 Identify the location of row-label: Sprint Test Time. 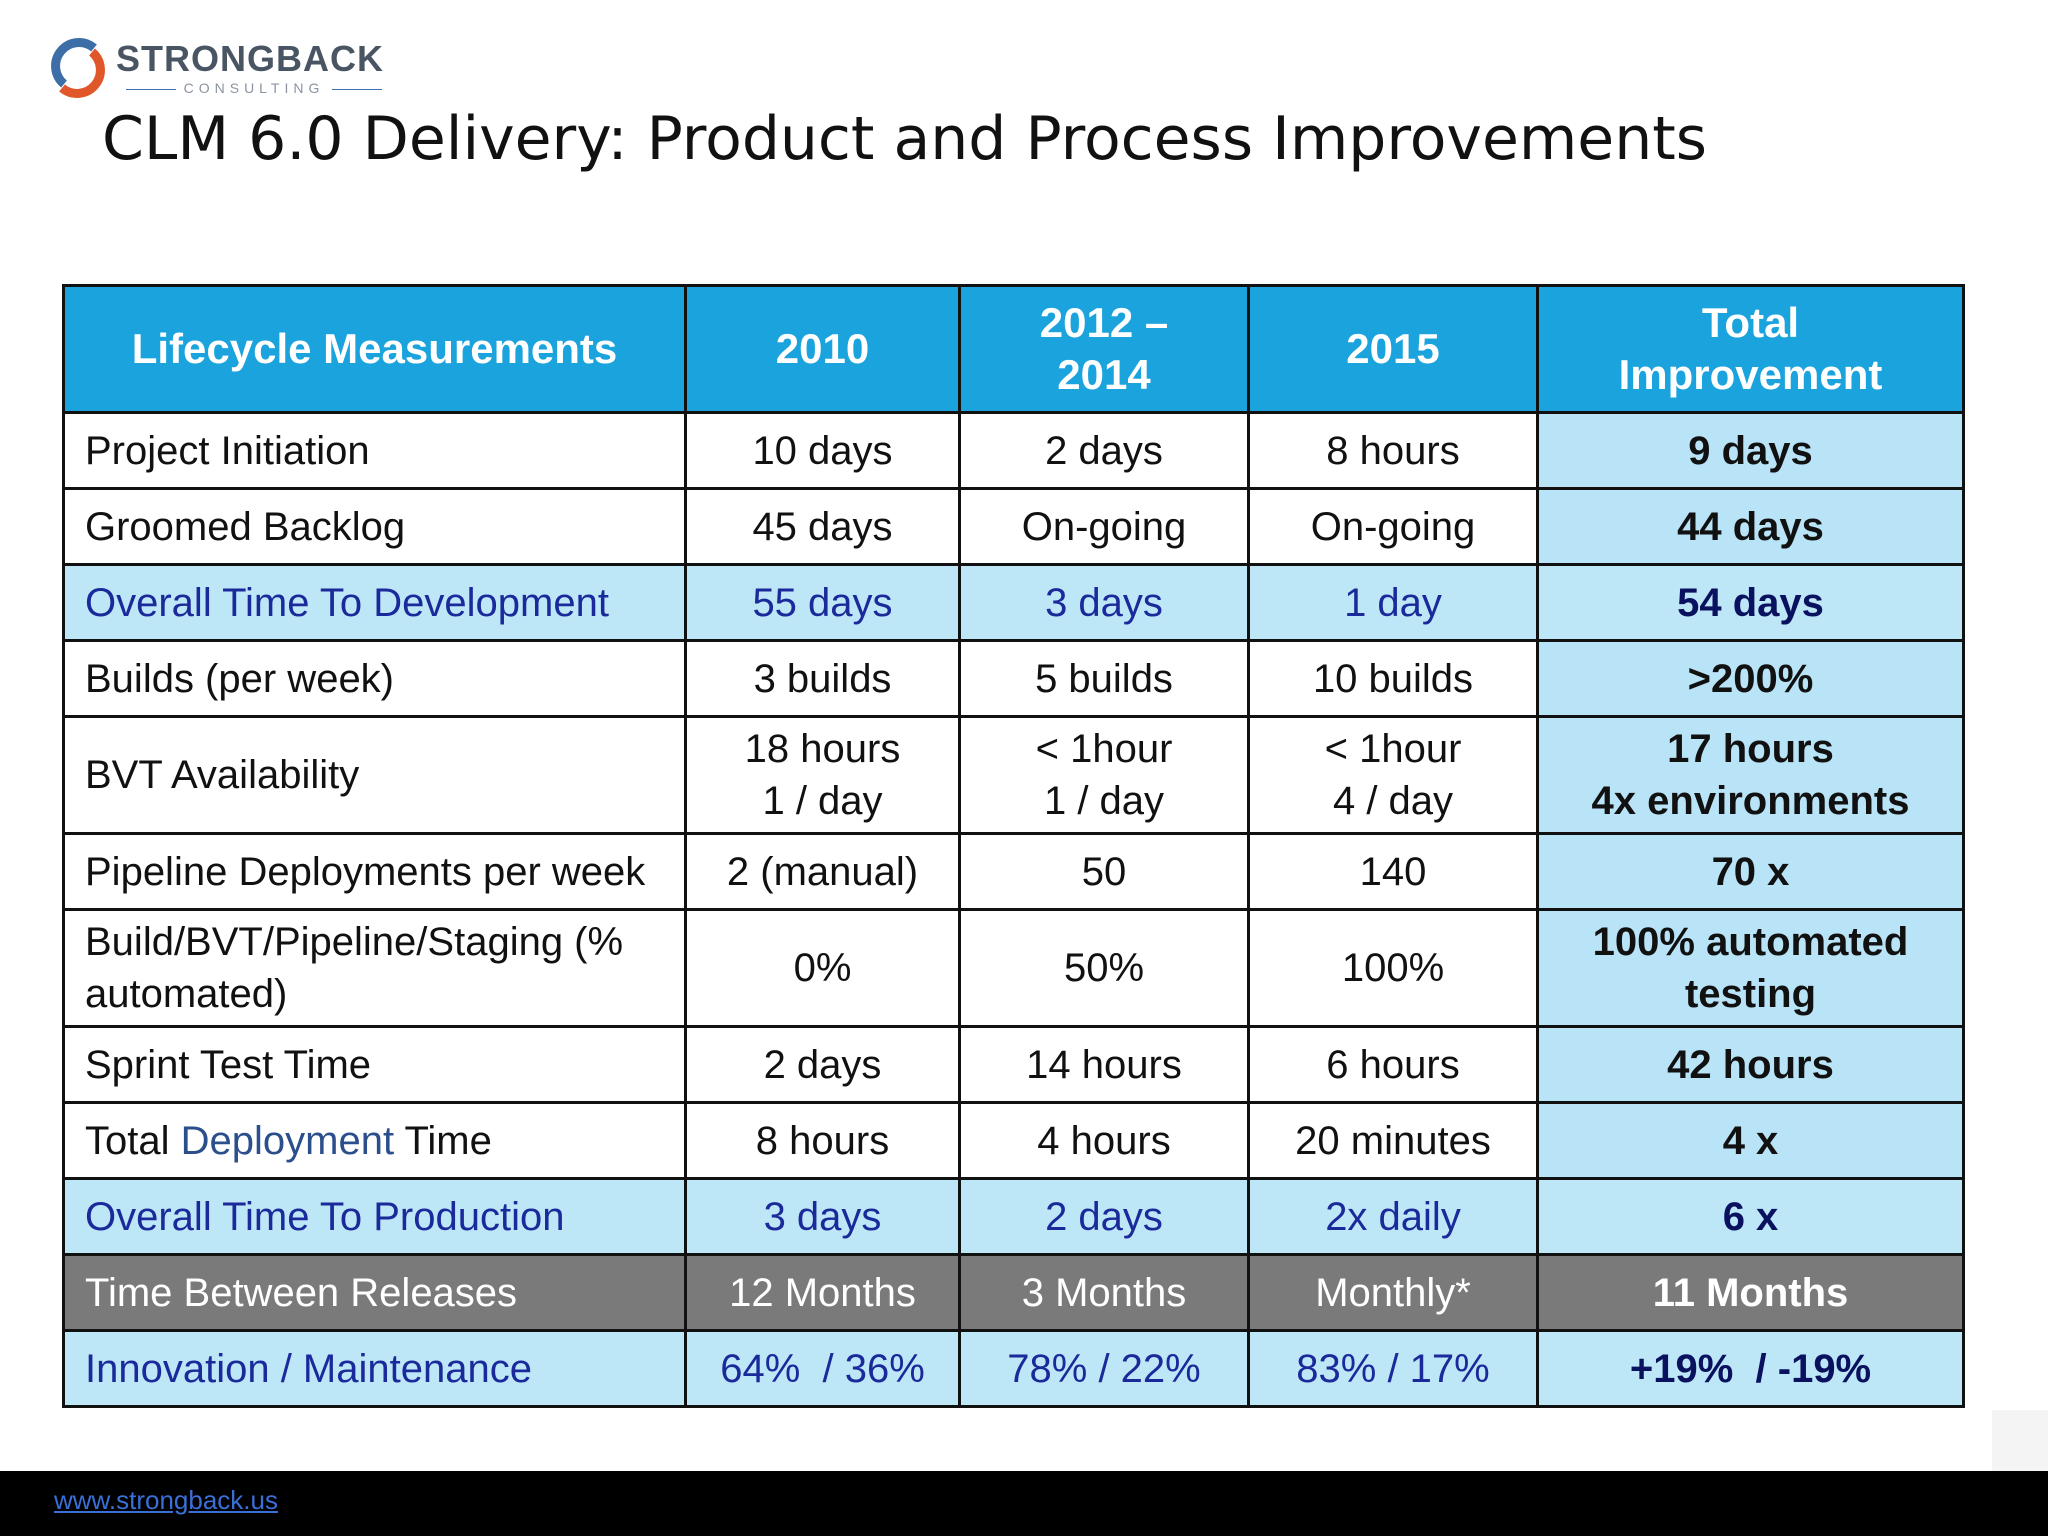
(374, 1064).